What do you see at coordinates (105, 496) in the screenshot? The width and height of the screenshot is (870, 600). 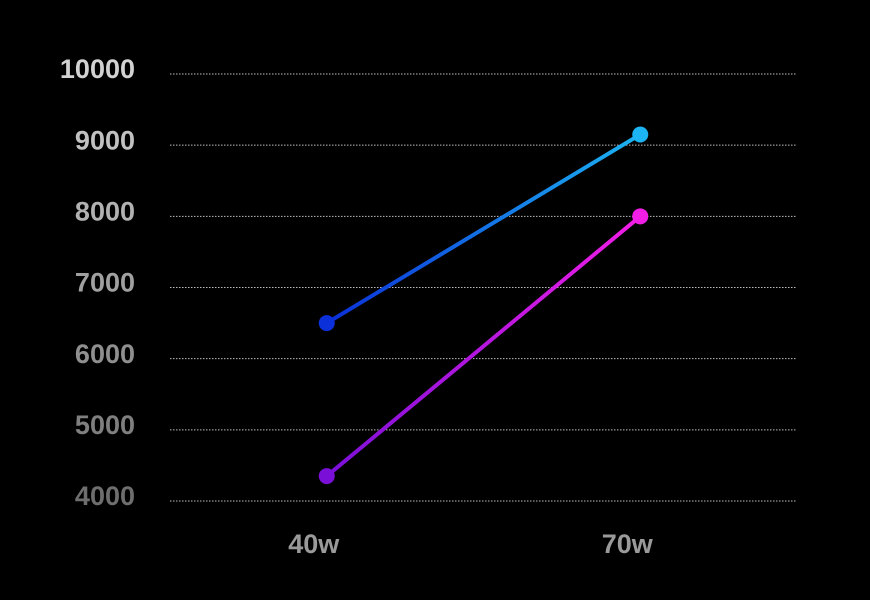 I see `y-tick-label: 4000` at bounding box center [105, 496].